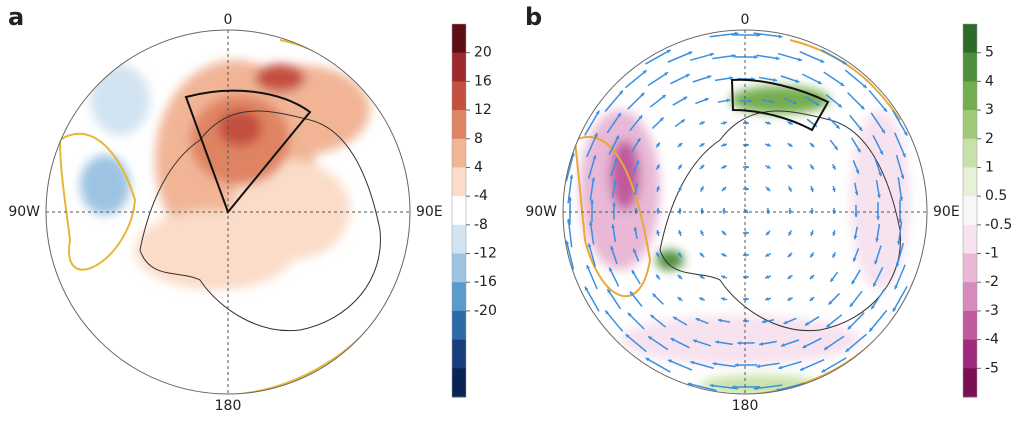 This screenshot has height=429, width=1024. What do you see at coordinates (485, 254) in the screenshot?
I see `colorbar-label: -12` at bounding box center [485, 254].